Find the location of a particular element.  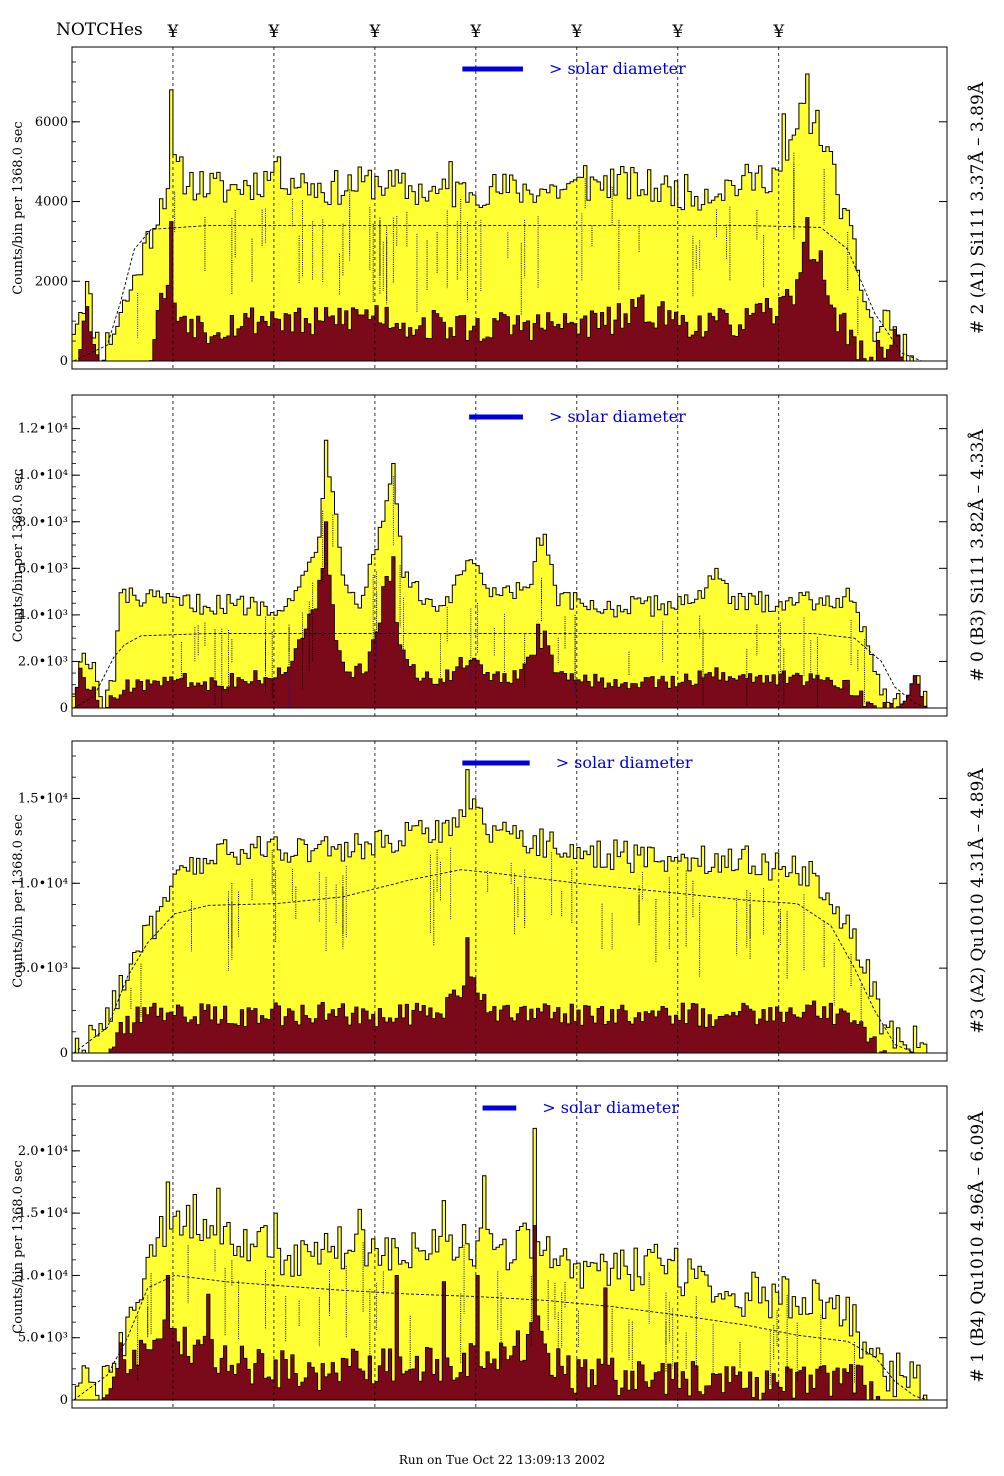

y-tick-label: 2.0•10³ is located at coordinates (43, 661).